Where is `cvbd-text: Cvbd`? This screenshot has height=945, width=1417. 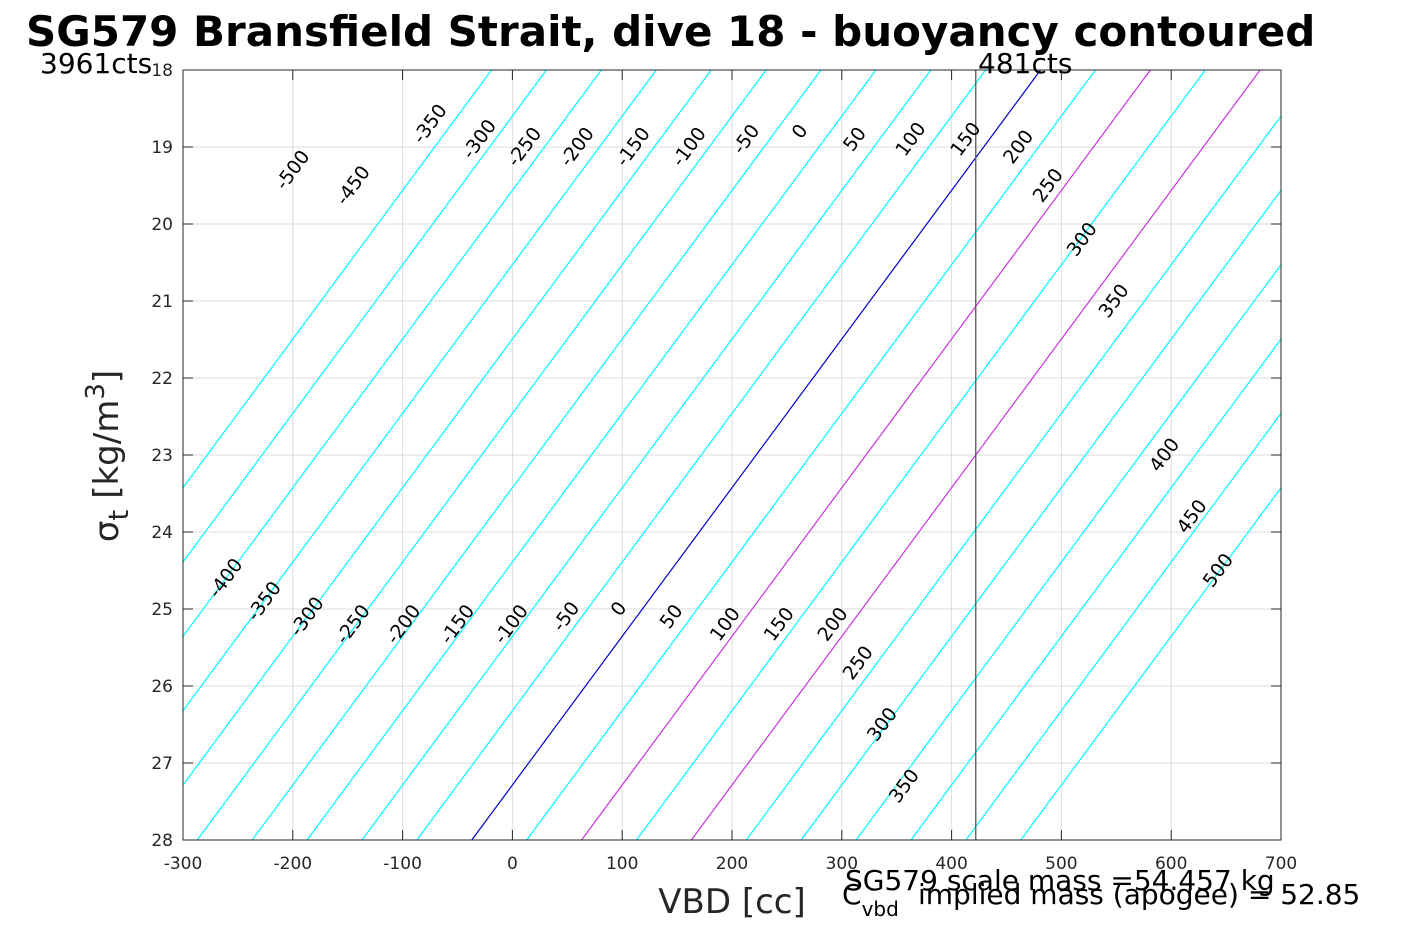
cvbd-text: Cvbd is located at coordinates (870, 899).